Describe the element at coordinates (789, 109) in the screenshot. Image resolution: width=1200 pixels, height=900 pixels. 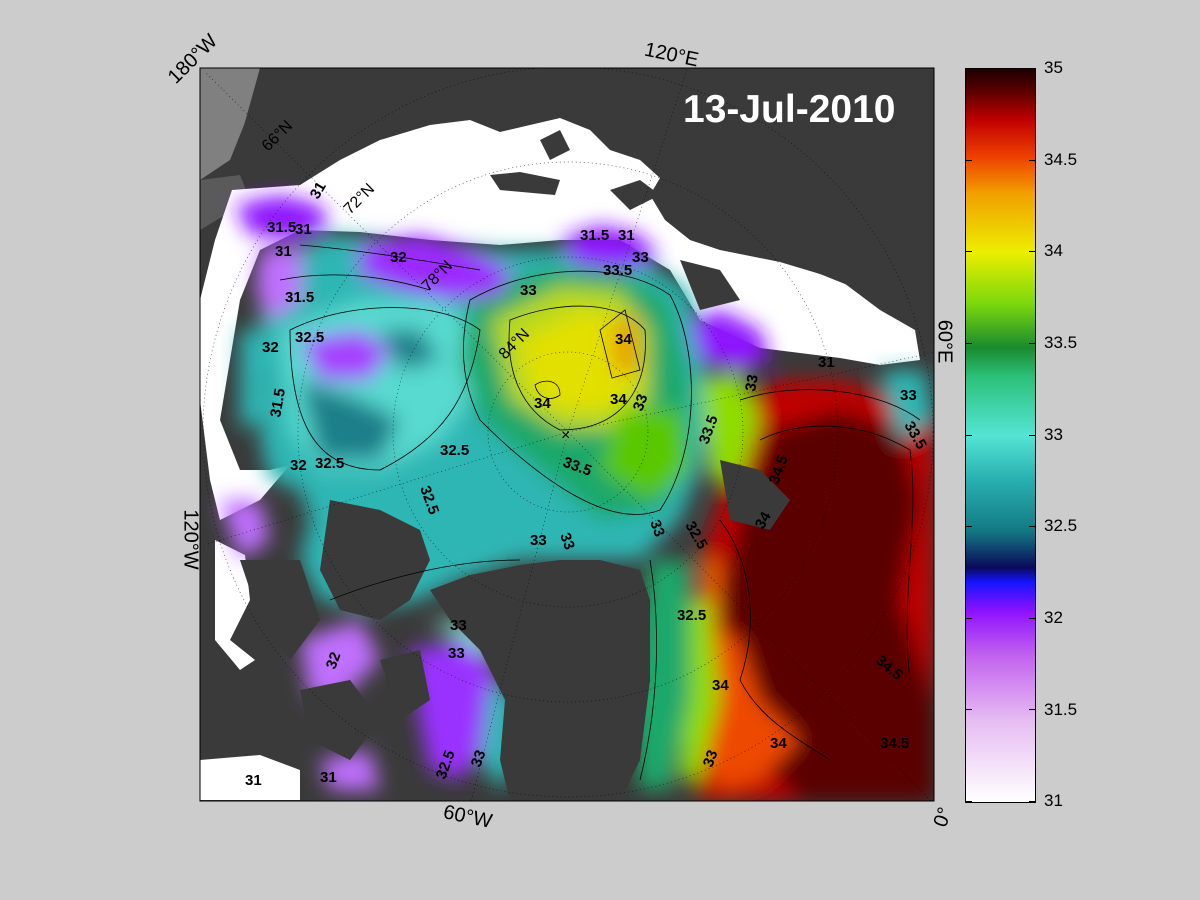
I see `date-title: 13-Jul-2010` at that location.